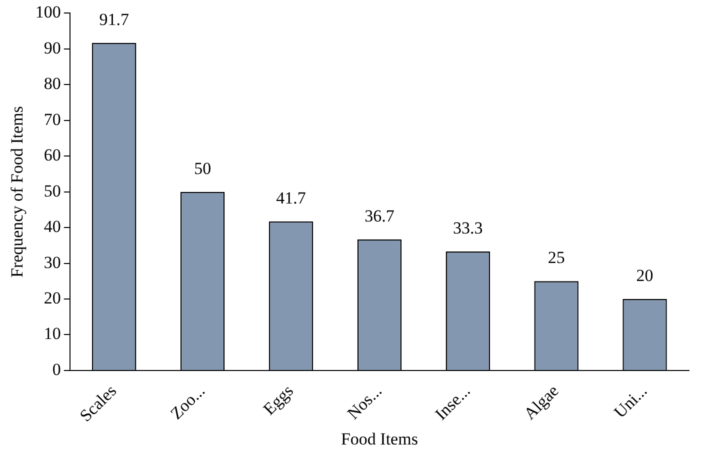  I want to click on y-tick-label: 90, so click(52, 48).